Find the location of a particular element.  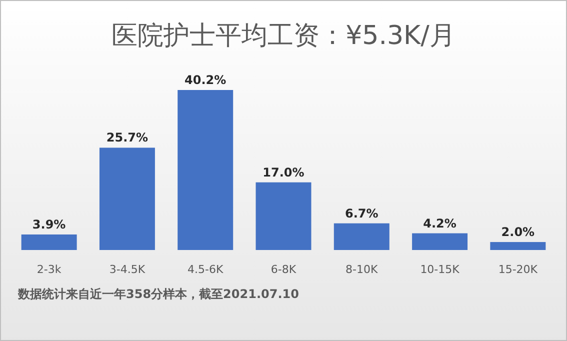

text: 数据统计来自近一年358分样本，截至2021.07.10 is located at coordinates (158, 294).